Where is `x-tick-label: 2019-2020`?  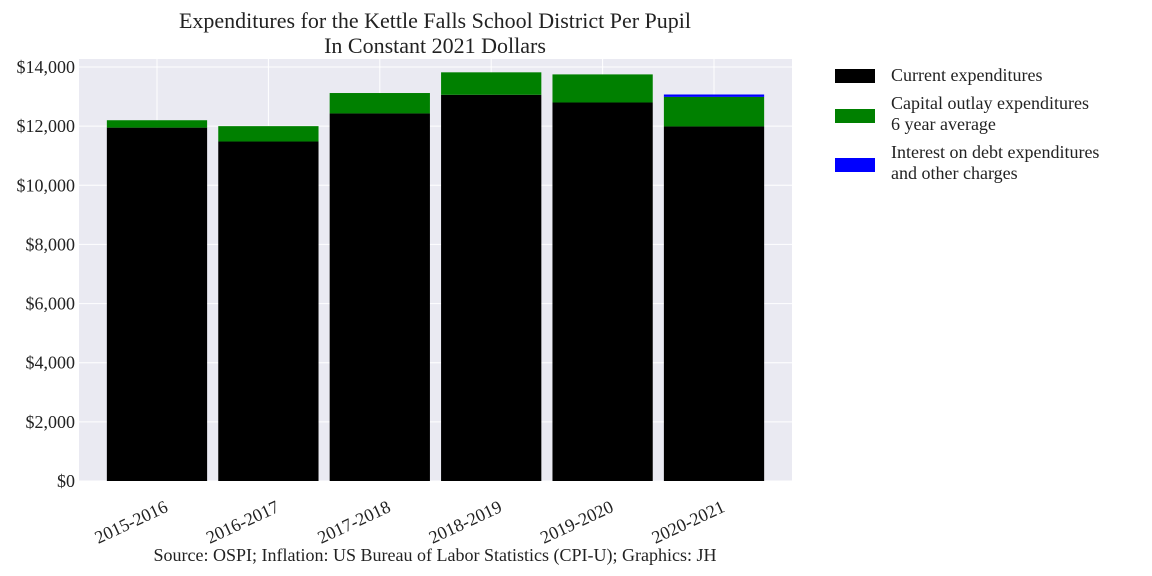 x-tick-label: 2019-2020 is located at coordinates (576, 521).